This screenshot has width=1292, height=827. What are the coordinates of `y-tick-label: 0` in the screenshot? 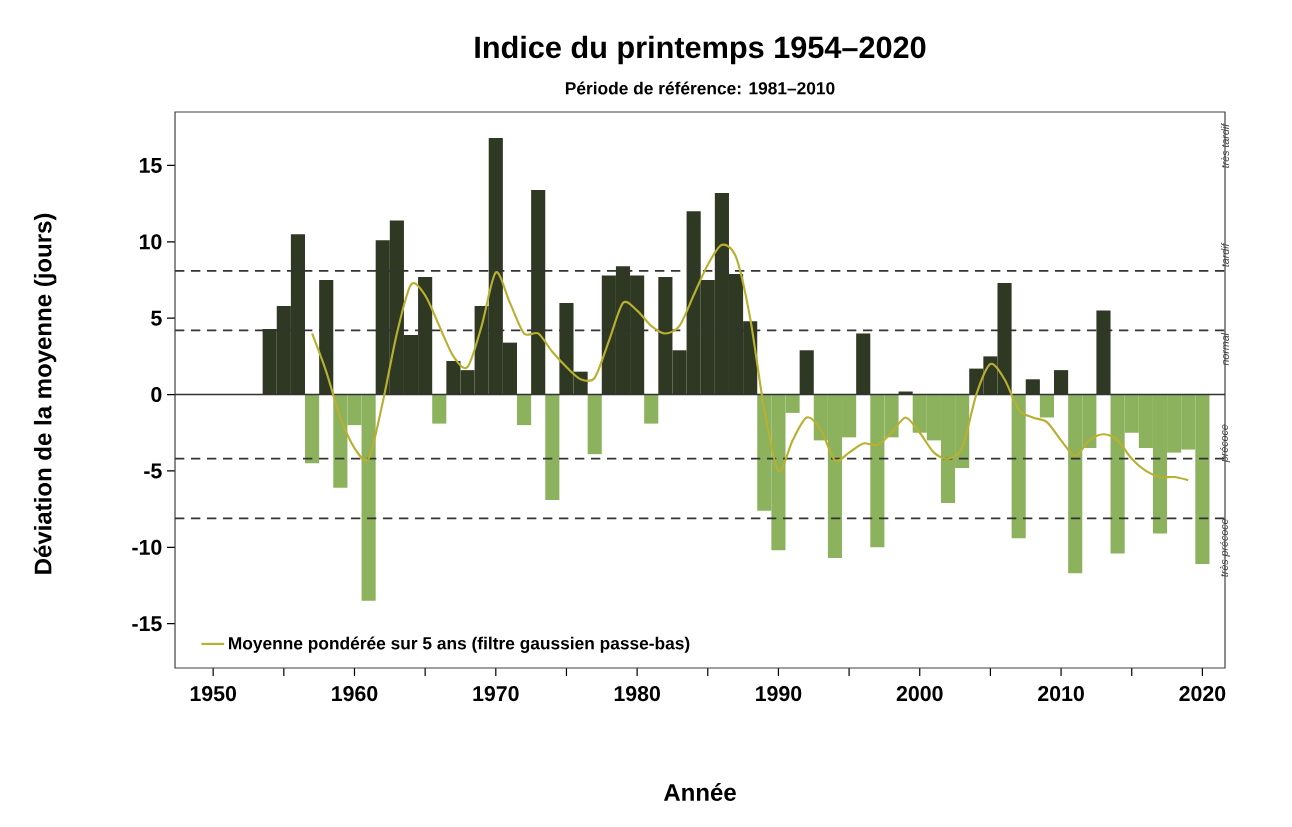 It's located at (156, 395).